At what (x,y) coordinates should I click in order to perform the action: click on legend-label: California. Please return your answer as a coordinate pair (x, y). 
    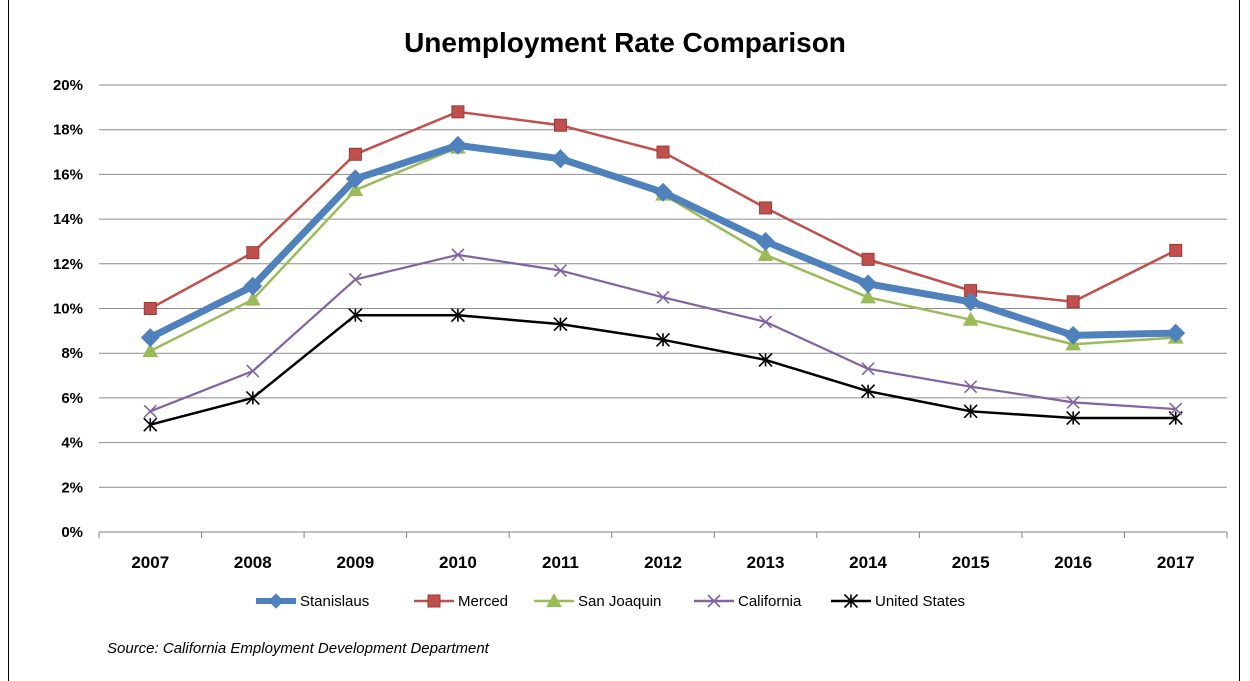
    Looking at the image, I should click on (770, 601).